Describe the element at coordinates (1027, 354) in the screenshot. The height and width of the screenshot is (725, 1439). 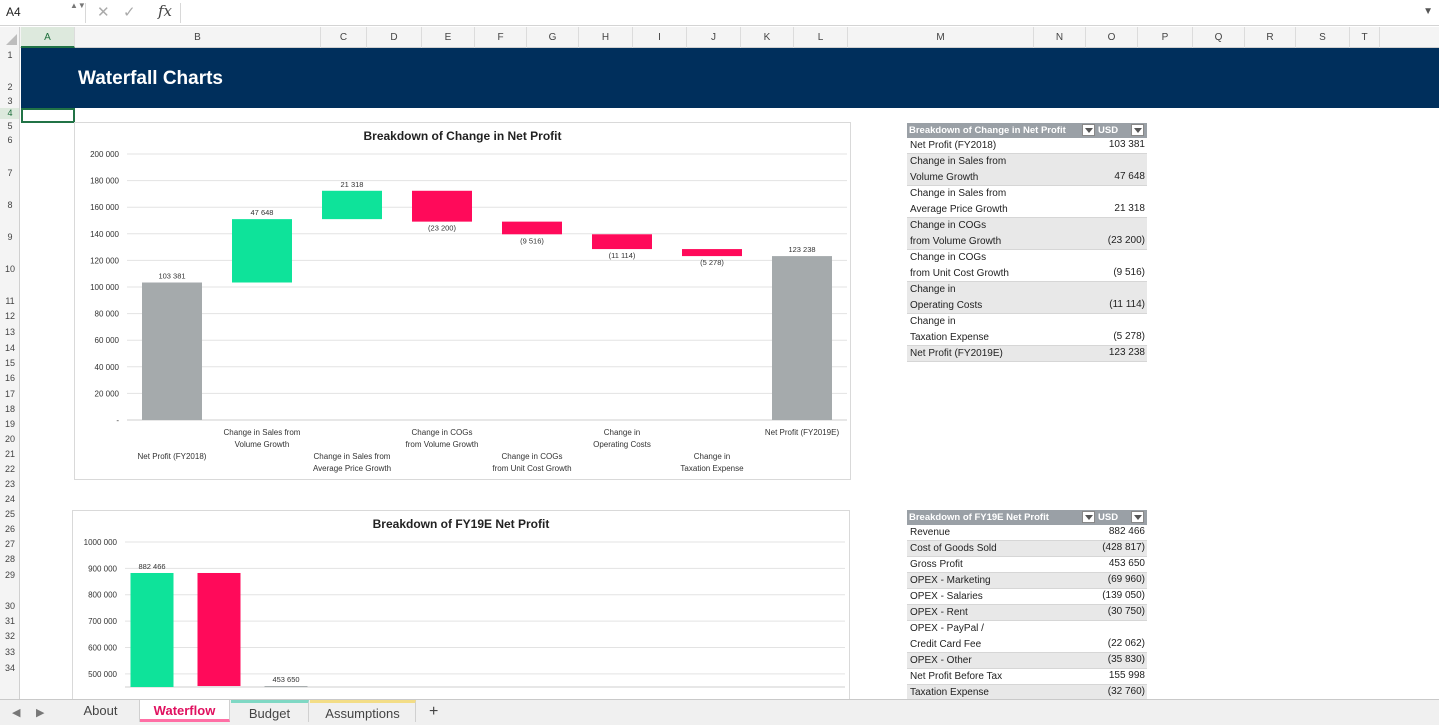
I see `table-row: Net Profit (FY2019E) 123 238` at that location.